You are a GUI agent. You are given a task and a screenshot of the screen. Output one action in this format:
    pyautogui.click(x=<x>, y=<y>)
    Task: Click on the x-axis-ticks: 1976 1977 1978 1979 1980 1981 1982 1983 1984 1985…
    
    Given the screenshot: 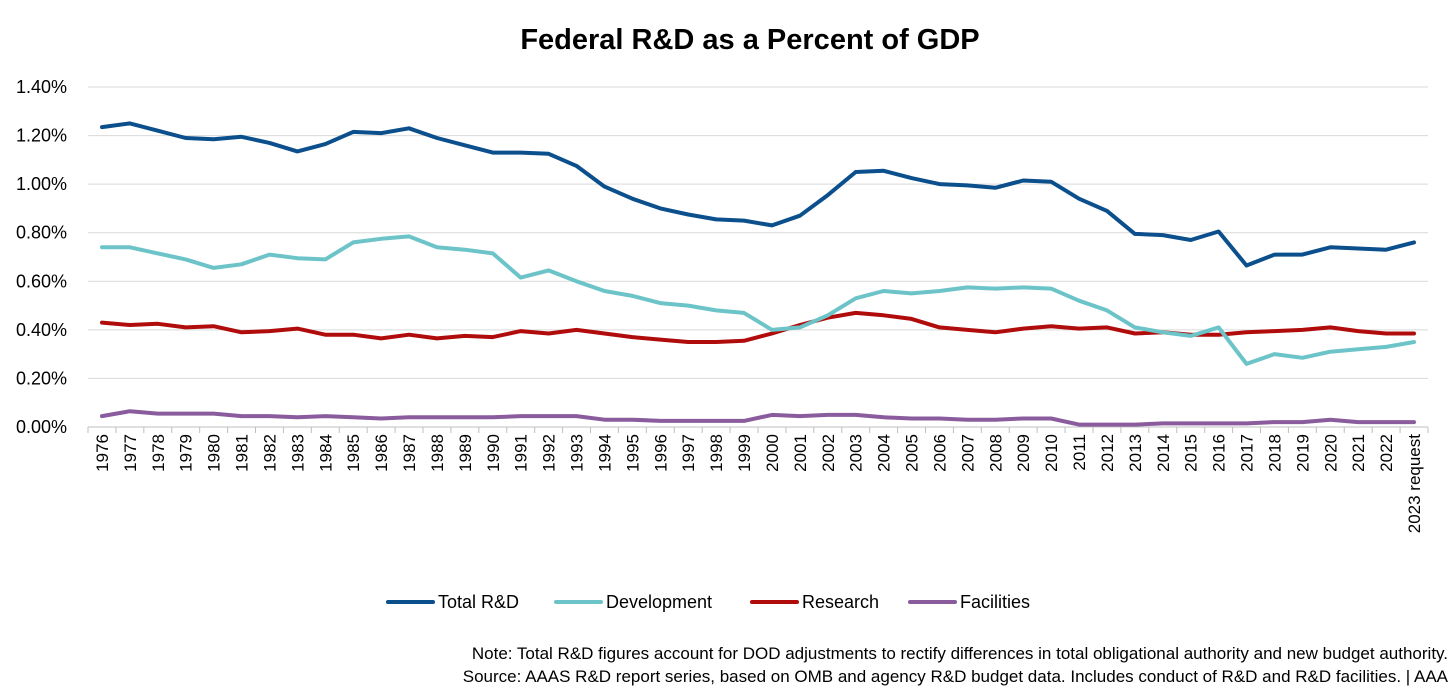 What is the action you would take?
    pyautogui.click(x=758, y=484)
    